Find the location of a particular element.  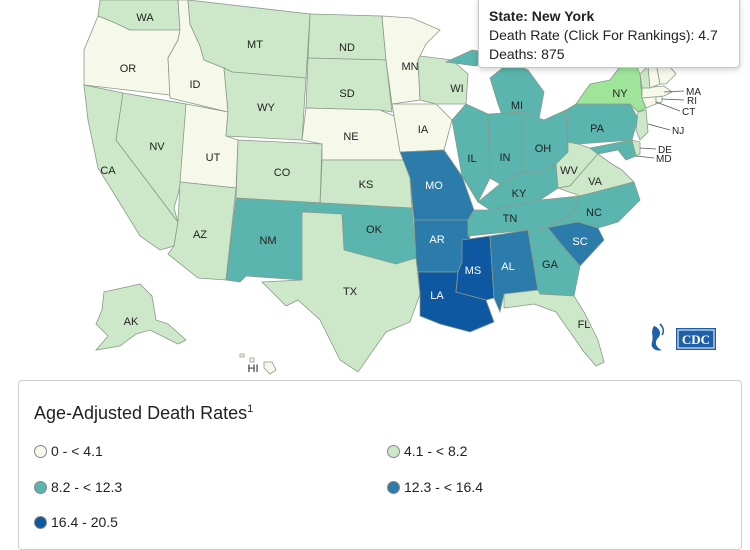

state-label-ut: UT is located at coordinates (213, 158).